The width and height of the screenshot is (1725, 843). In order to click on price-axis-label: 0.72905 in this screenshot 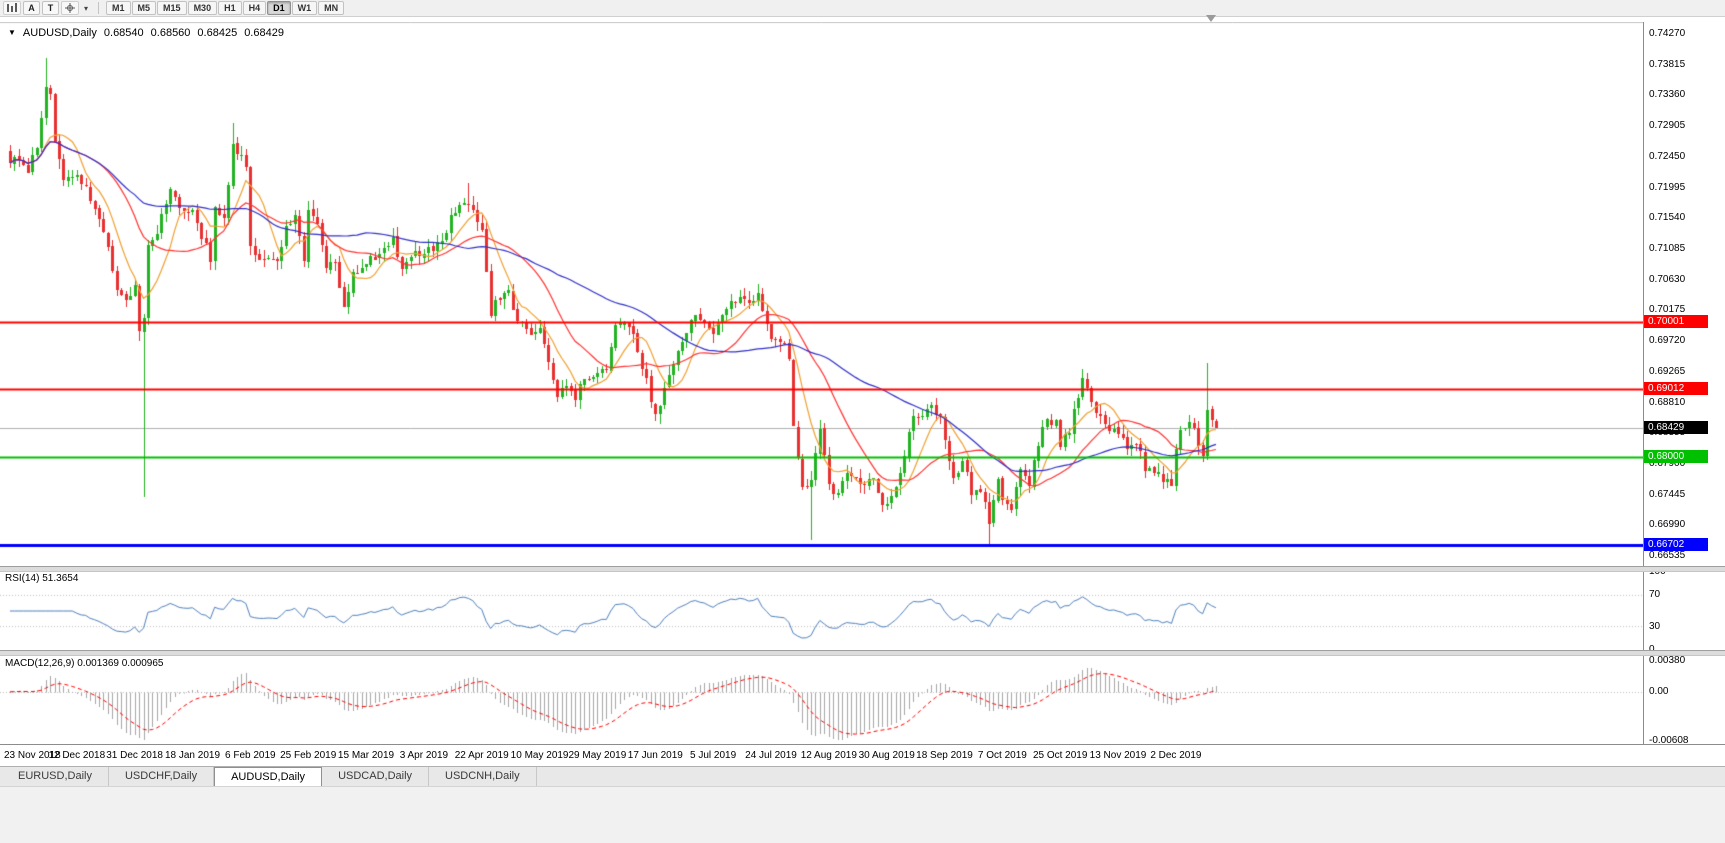, I will do `click(1667, 126)`.